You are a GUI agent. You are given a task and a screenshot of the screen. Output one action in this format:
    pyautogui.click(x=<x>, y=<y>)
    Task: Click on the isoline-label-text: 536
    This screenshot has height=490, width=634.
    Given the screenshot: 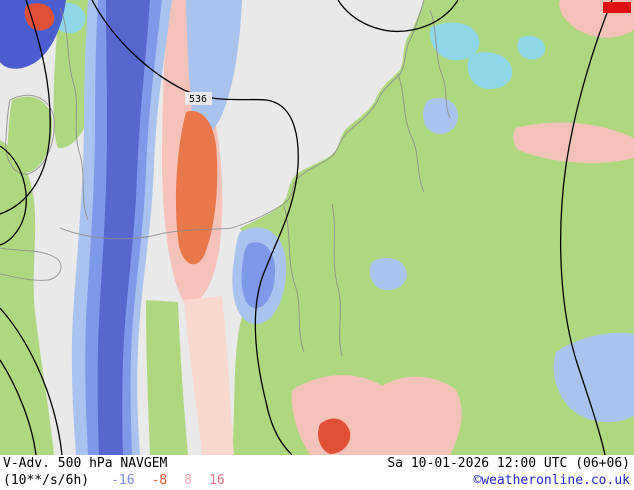 What is the action you would take?
    pyautogui.click(x=198, y=99)
    